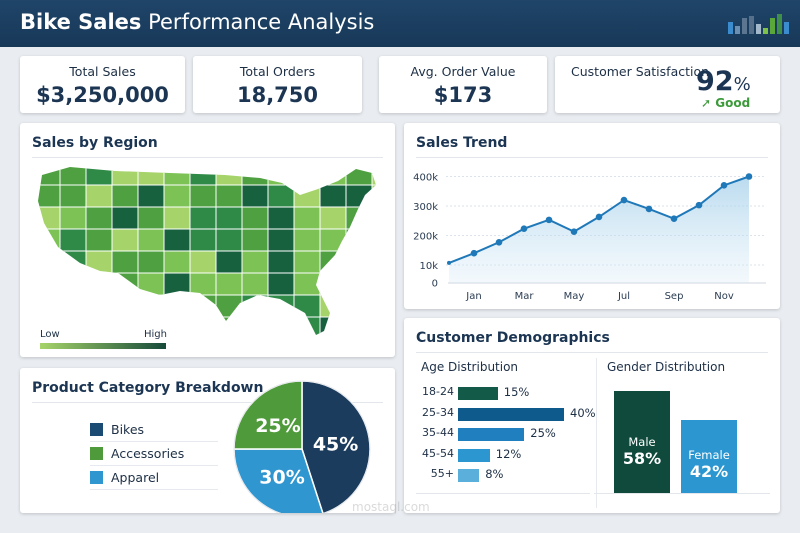 The image size is (800, 533). What do you see at coordinates (709, 456) in the screenshot?
I see `gender-bar: Female 42%` at bounding box center [709, 456].